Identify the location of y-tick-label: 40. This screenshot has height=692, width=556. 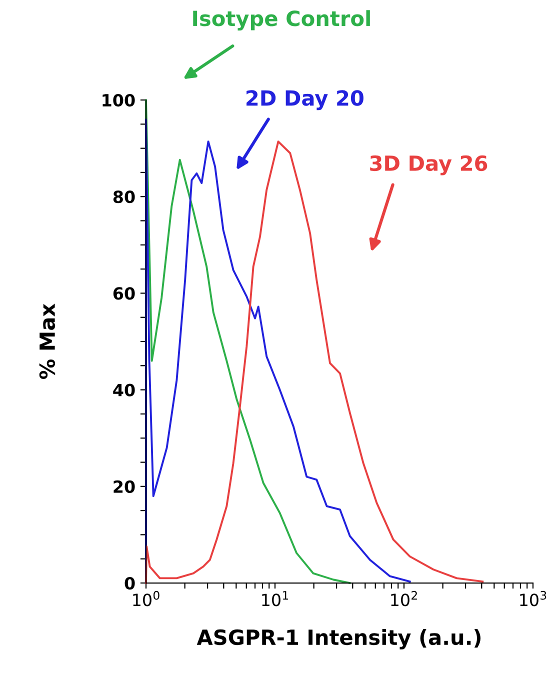
(124, 390).